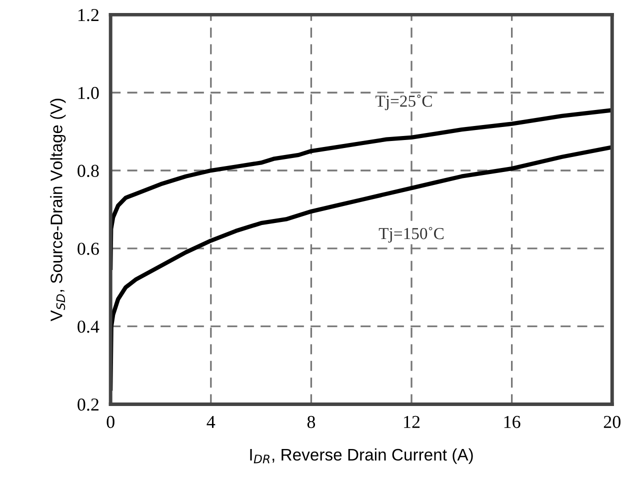 The height and width of the screenshot is (490, 643). I want to click on annotation: Tj=25˚C, so click(404, 102).